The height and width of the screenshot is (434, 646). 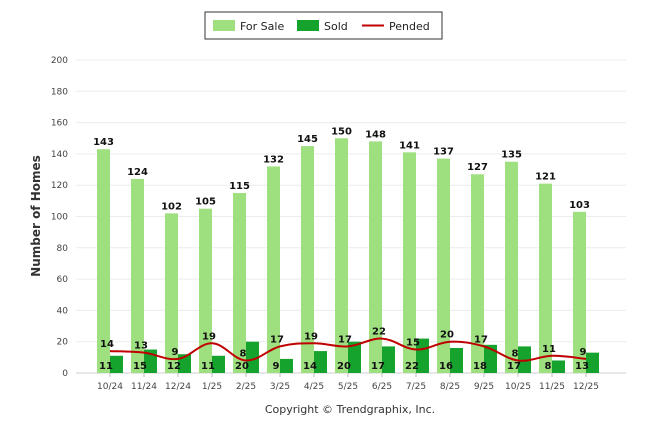 I want to click on y-tick-label: 0, so click(x=65, y=374).